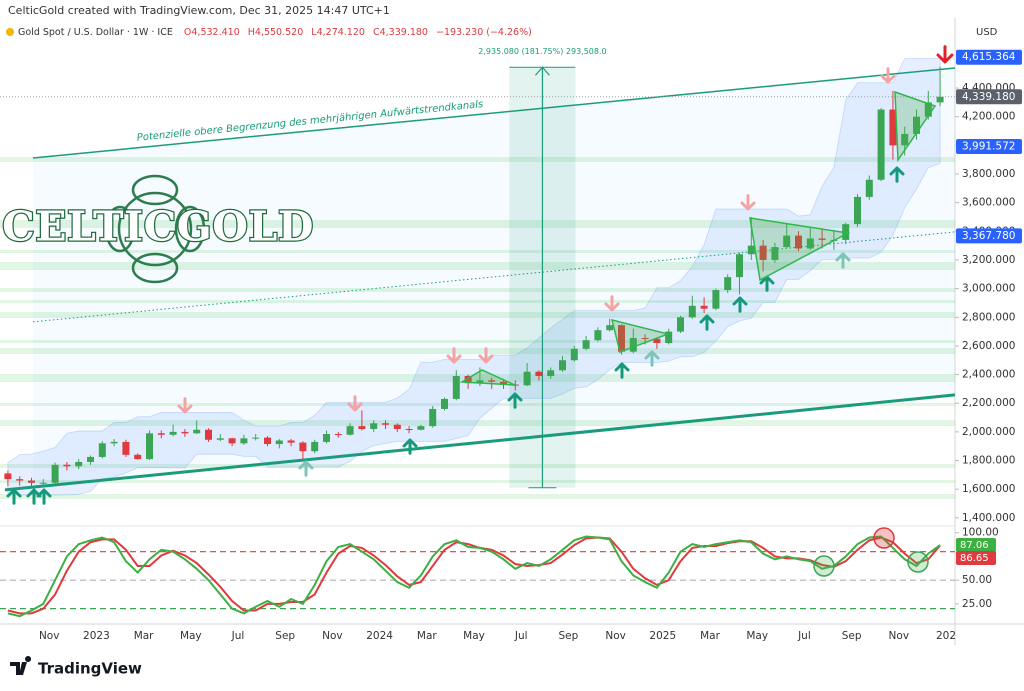 Image resolution: width=1024 pixels, height=691 pixels. Describe the element at coordinates (884, 538) in the screenshot. I see `marker-circle` at that location.